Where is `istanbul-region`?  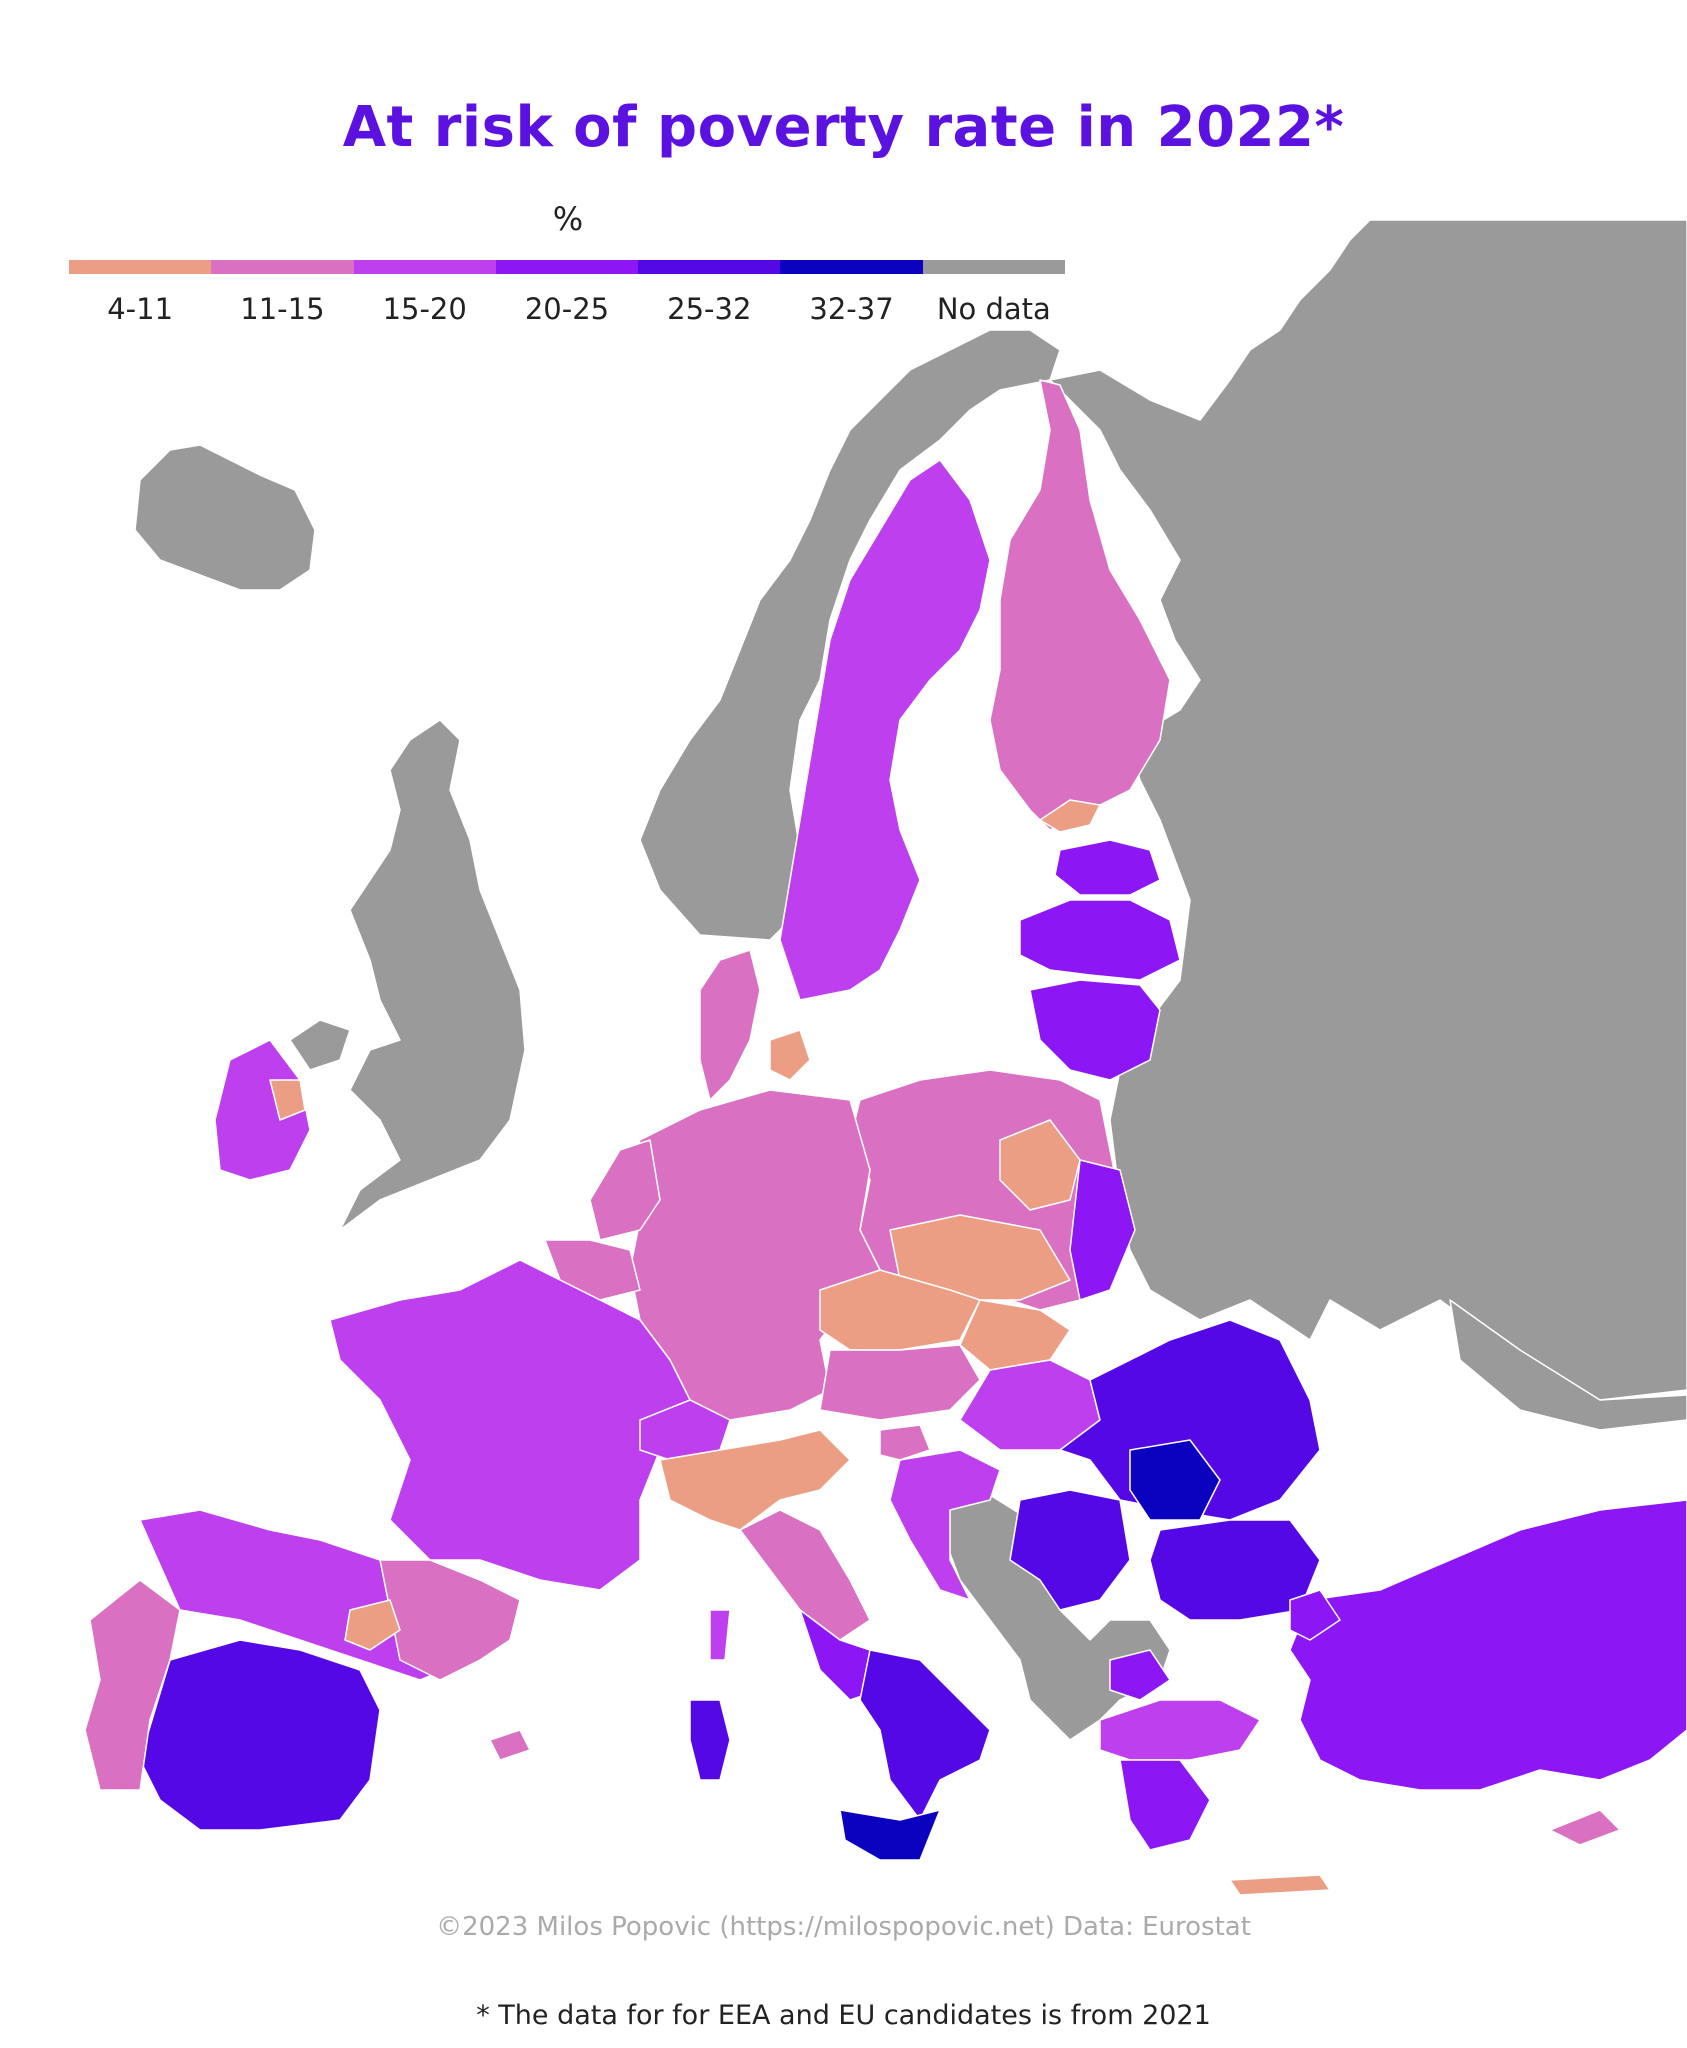
istanbul-region is located at coordinates (1315, 1615).